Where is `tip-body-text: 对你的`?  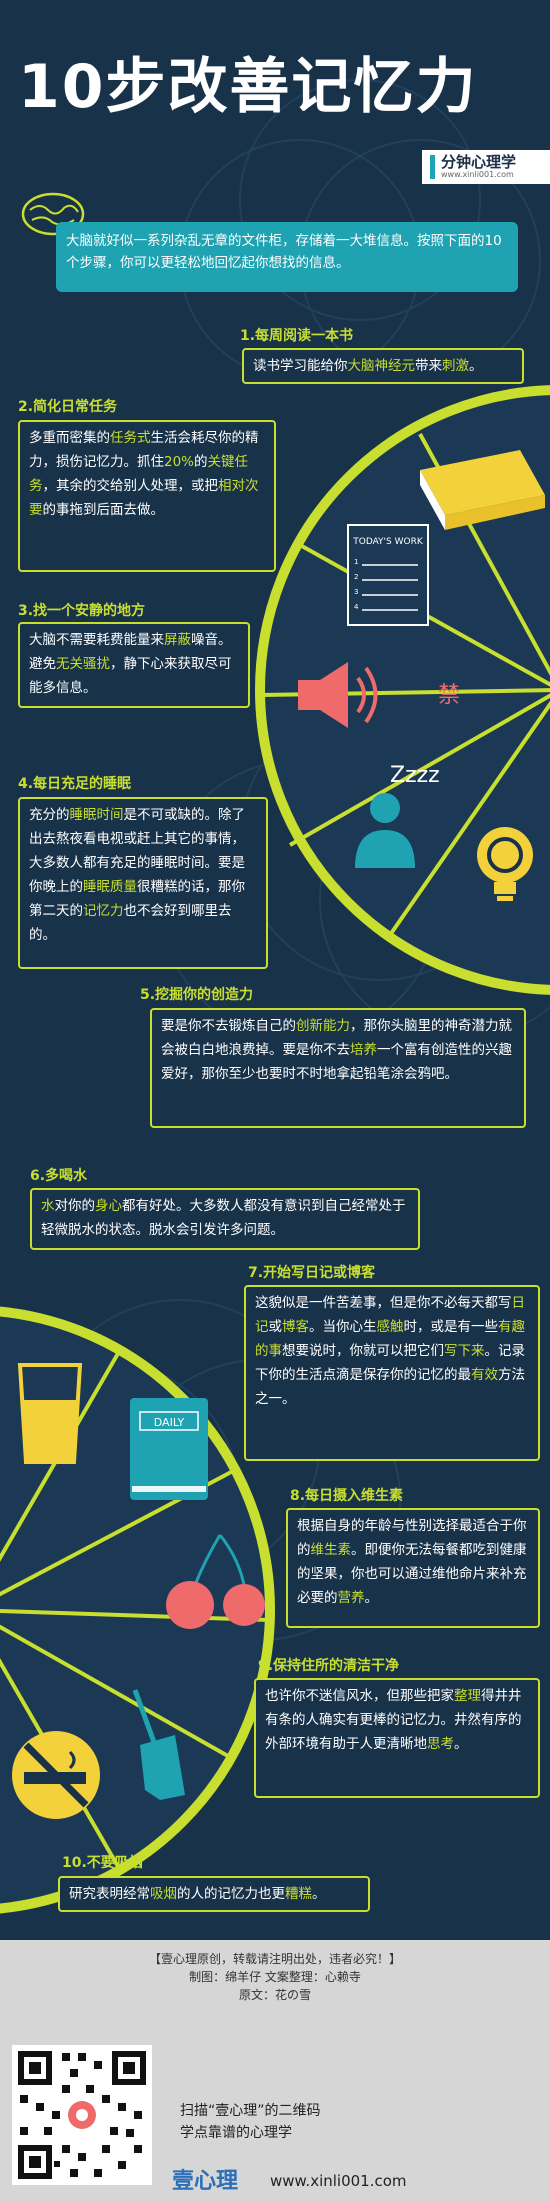 tip-body-text: 对你的 is located at coordinates (75, 1206).